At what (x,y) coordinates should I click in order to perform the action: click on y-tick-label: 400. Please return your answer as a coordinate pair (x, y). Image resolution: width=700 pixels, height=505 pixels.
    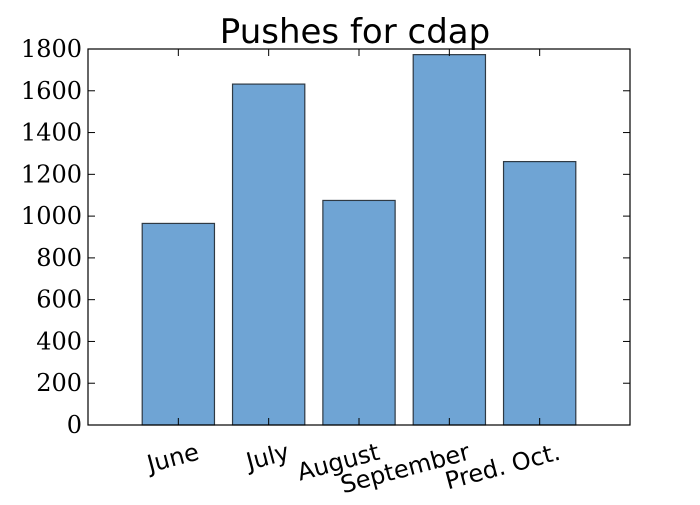
    Looking at the image, I should click on (59, 341).